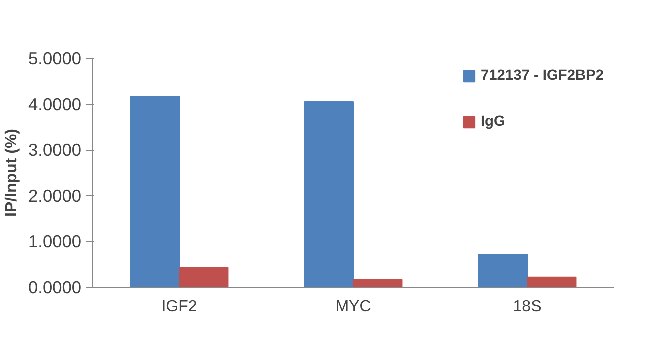 Image resolution: width=650 pixels, height=339 pixels. I want to click on y-tick-label: 1.0000, so click(55, 242).